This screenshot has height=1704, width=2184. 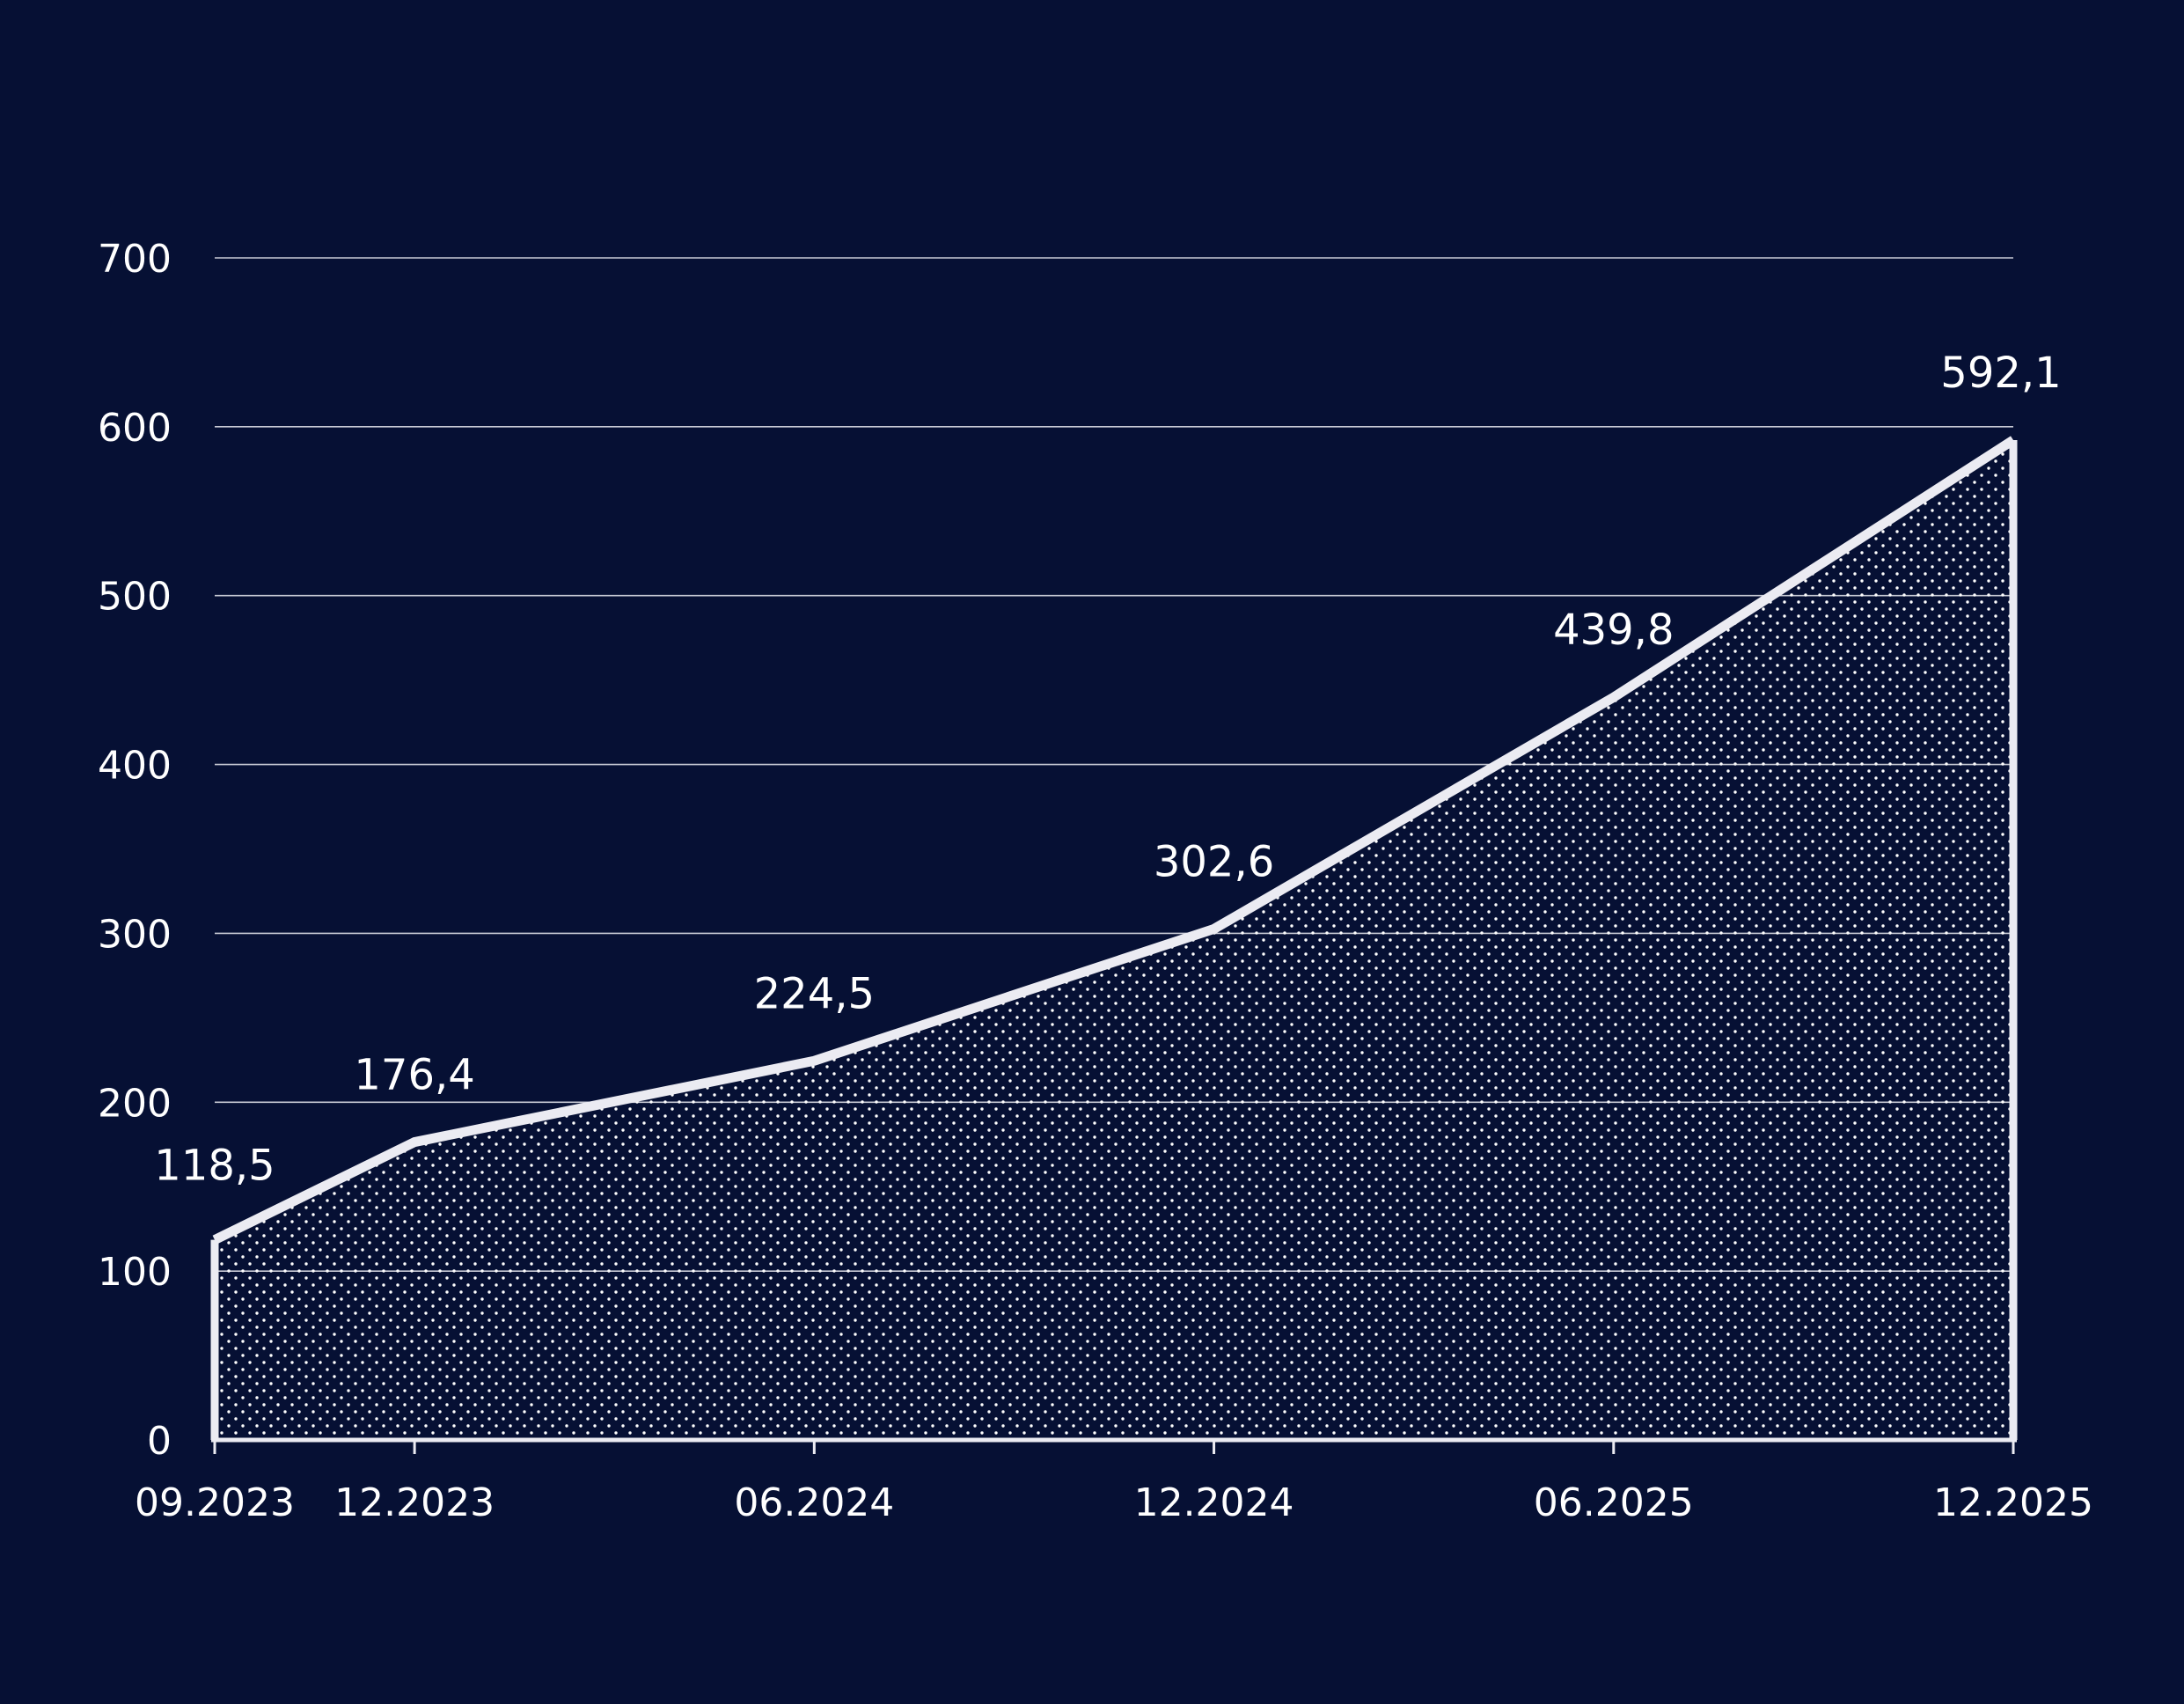 What do you see at coordinates (135, 850) in the screenshot?
I see `y-axis-ticks: 0 100 200 300 400 500 600 700` at bounding box center [135, 850].